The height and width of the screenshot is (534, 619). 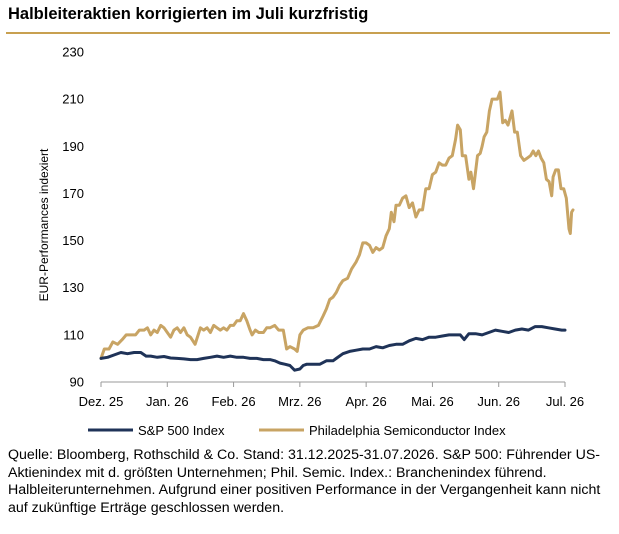 What do you see at coordinates (366, 401) in the screenshot?
I see `x-tick-label: Apr. 26` at bounding box center [366, 401].